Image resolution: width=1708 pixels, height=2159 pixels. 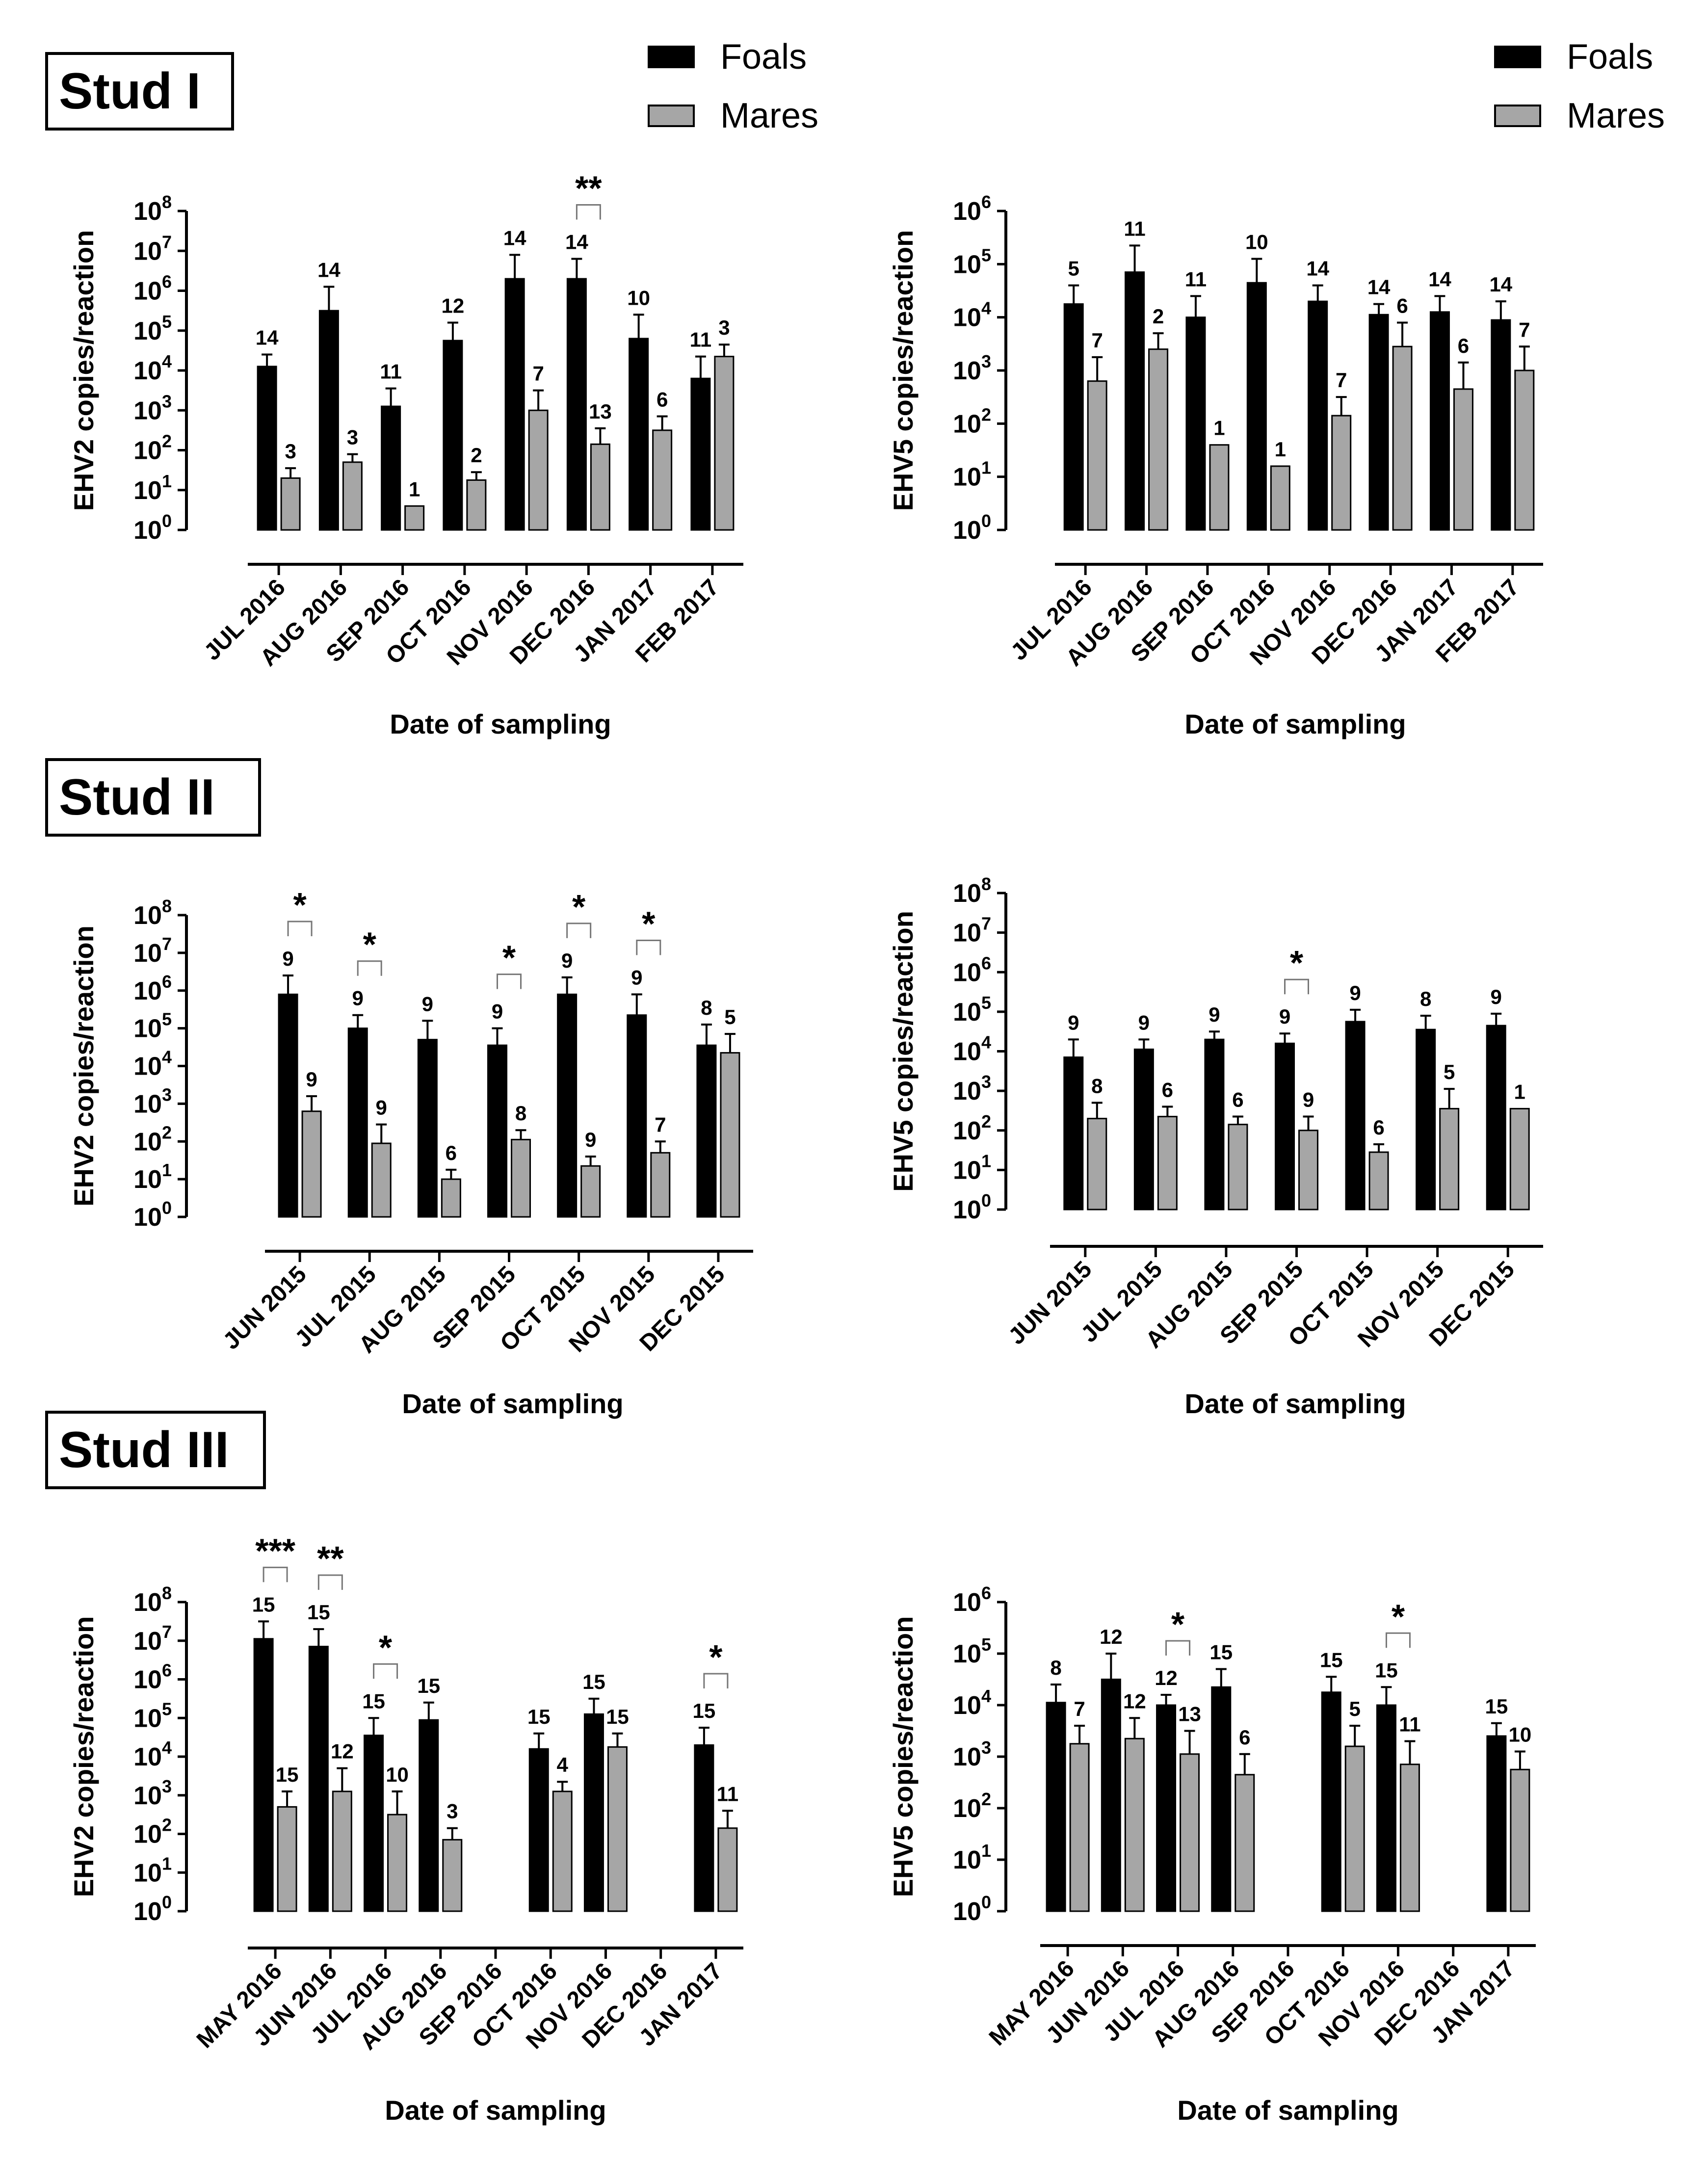 What do you see at coordinates (986, 924) in the screenshot?
I see `y-tick-exponent: 7` at bounding box center [986, 924].